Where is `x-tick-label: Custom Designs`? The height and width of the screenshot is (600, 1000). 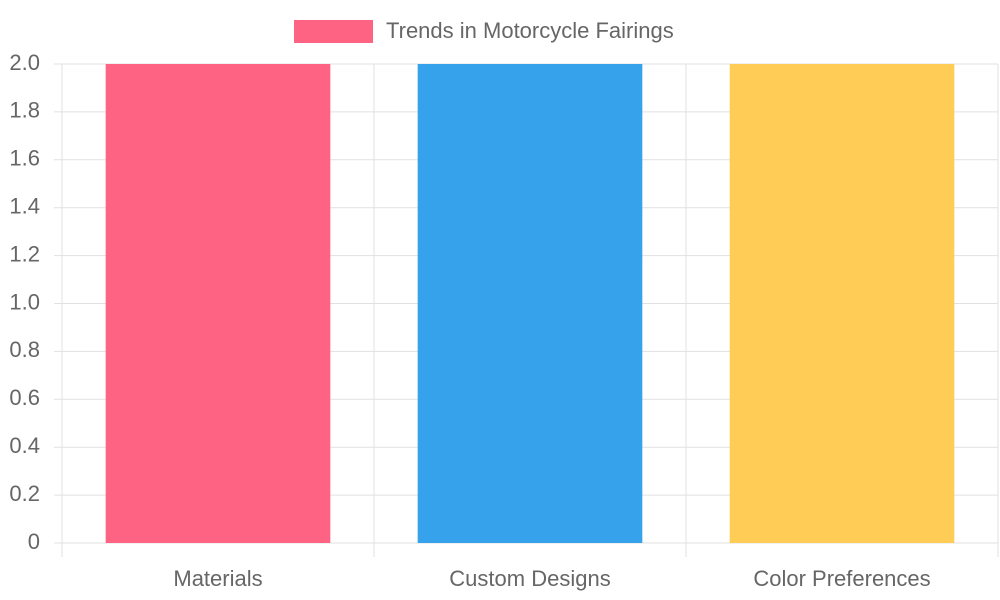
x-tick-label: Custom Designs is located at coordinates (529, 578).